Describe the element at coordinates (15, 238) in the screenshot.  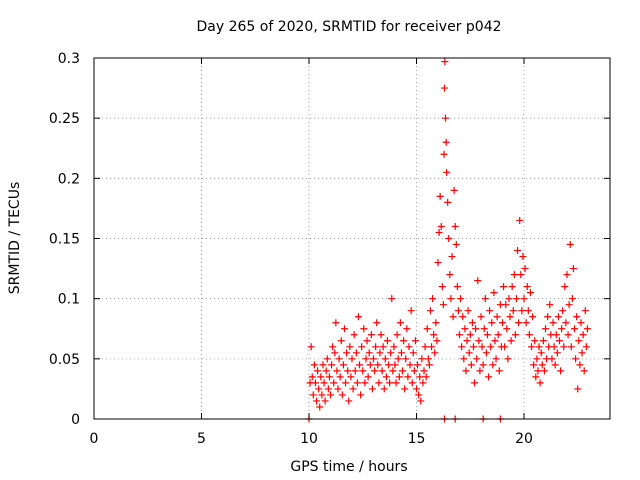
I see `y-axis-title: SRMTID / TECUs` at that location.